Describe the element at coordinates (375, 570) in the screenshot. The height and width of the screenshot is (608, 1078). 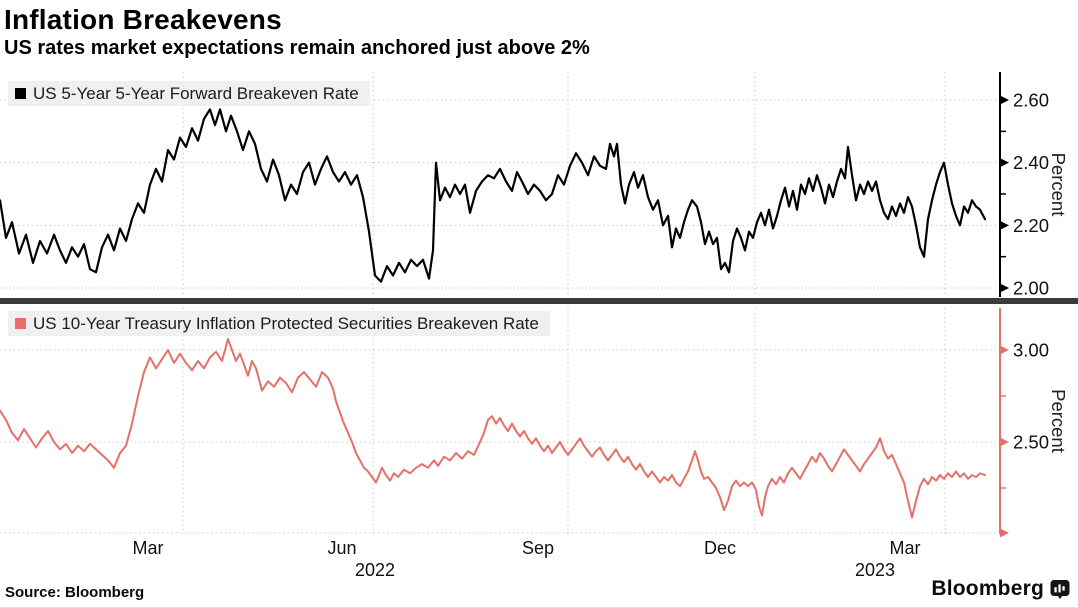
I see `year-label-0: 2022` at that location.